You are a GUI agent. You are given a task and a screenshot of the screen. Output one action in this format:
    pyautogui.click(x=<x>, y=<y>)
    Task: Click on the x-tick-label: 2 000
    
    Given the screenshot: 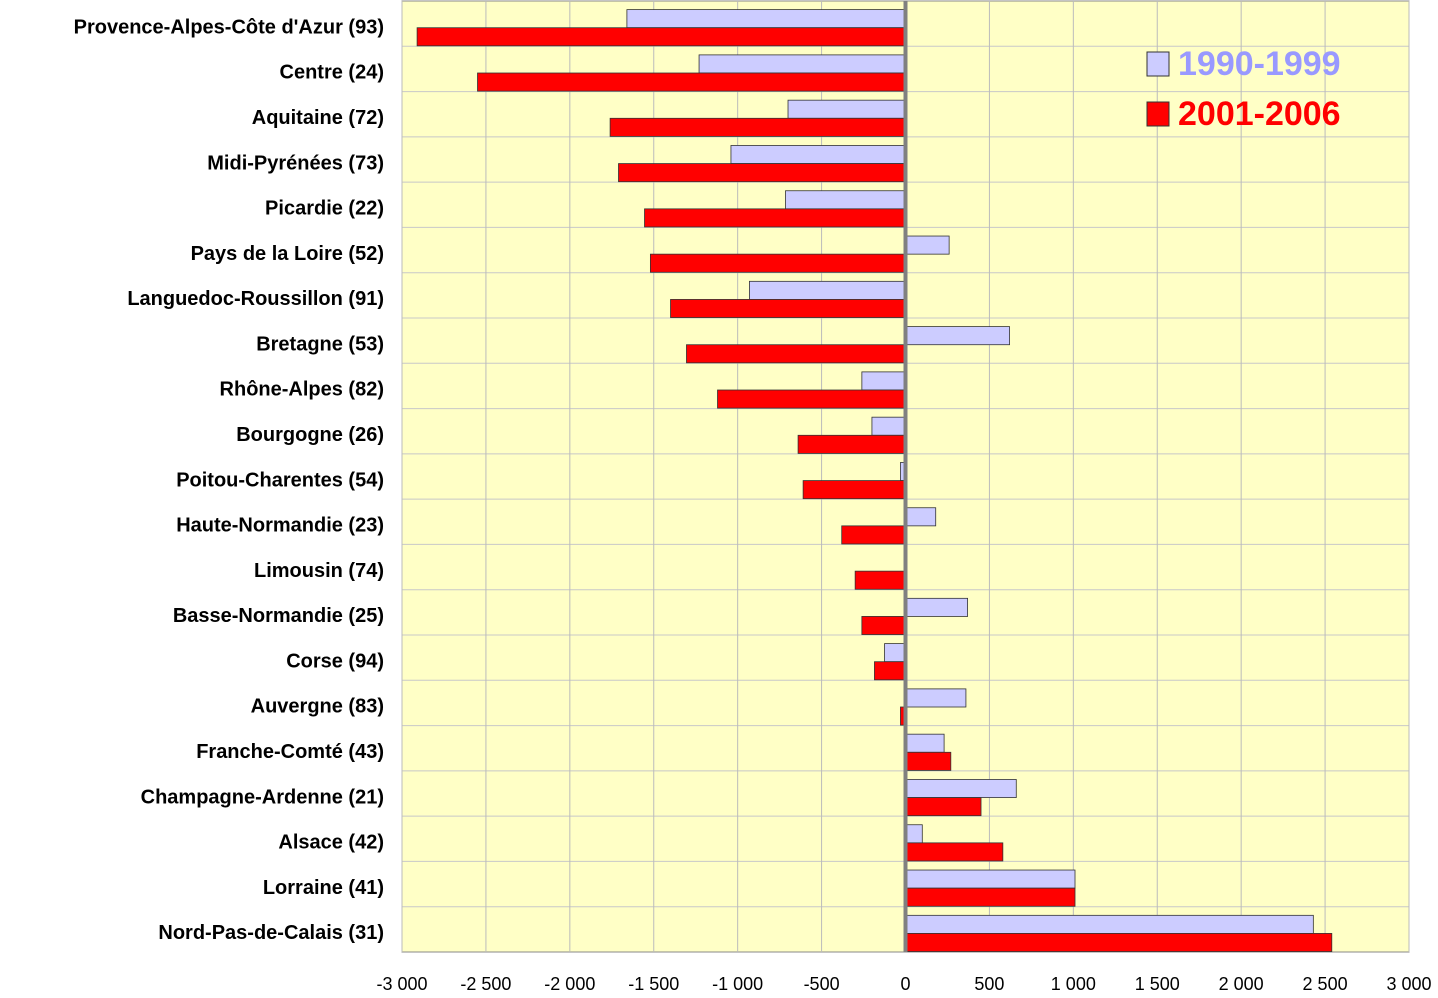 What is the action you would take?
    pyautogui.click(x=1241, y=983)
    